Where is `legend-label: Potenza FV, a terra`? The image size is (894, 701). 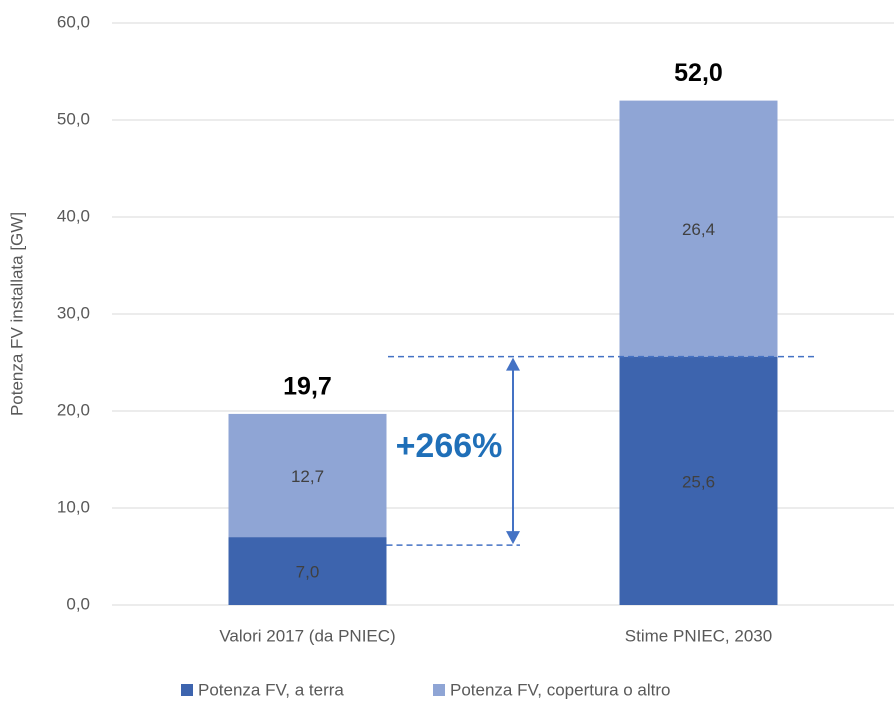 legend-label: Potenza FV, a terra is located at coordinates (271, 689).